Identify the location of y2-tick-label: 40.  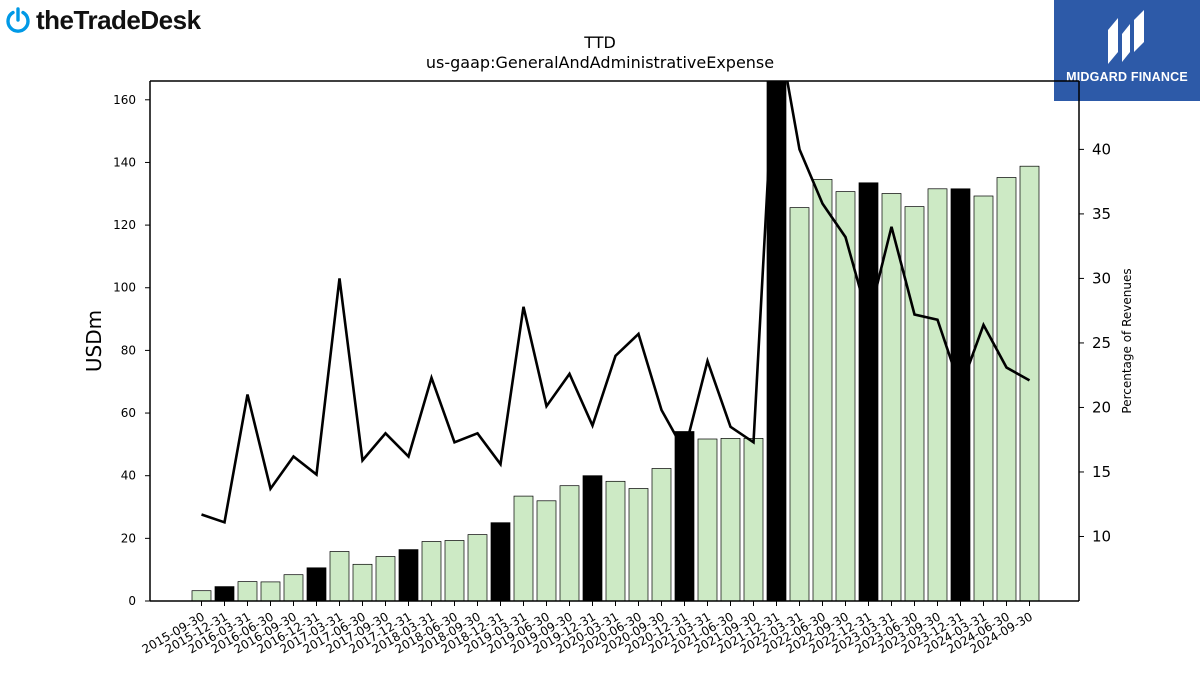
(1101, 149).